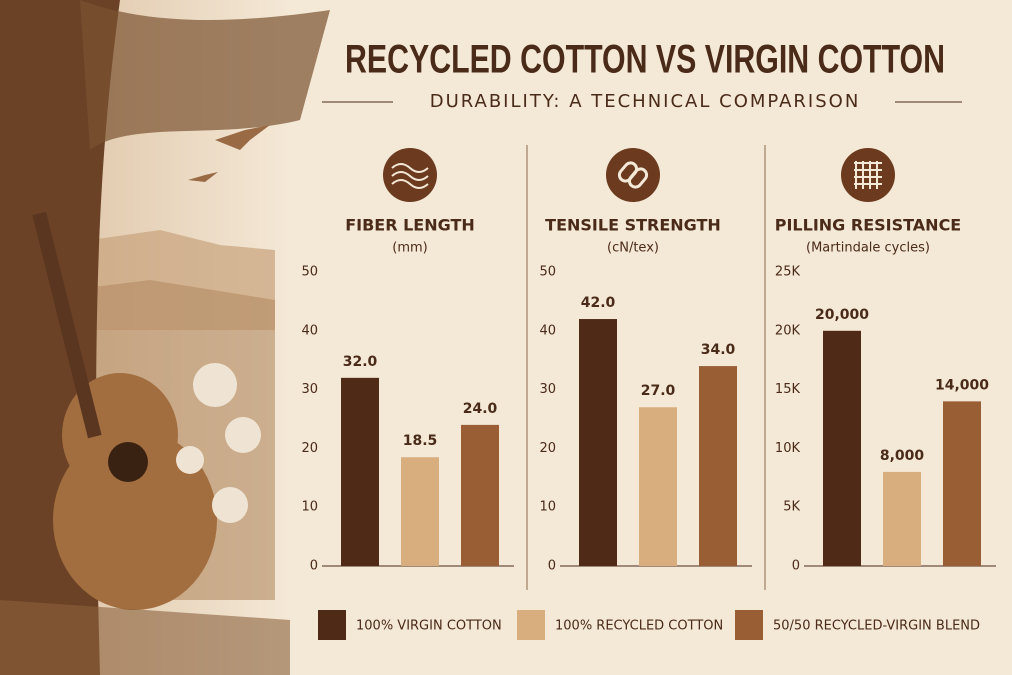  Describe the element at coordinates (962, 385) in the screenshot. I see `value-label: 14,000` at that location.